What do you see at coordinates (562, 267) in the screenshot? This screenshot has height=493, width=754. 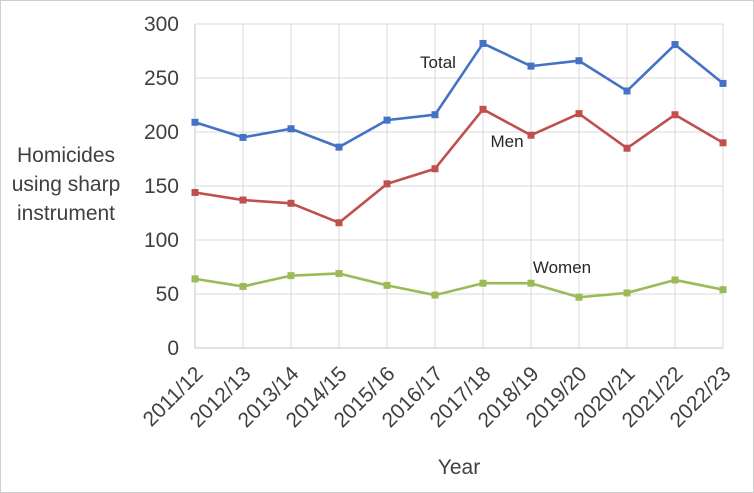 I see `series-label-women: Women` at bounding box center [562, 267].